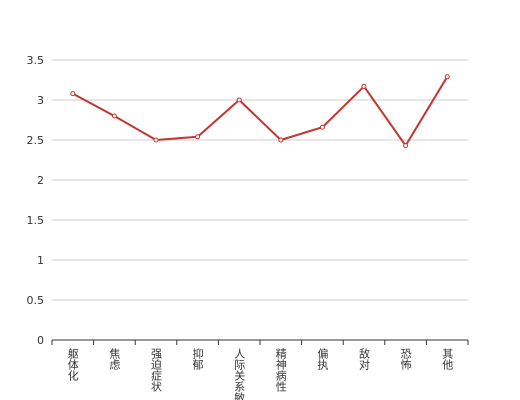  What do you see at coordinates (260, 112) in the screenshot?
I see `line` at bounding box center [260, 112].